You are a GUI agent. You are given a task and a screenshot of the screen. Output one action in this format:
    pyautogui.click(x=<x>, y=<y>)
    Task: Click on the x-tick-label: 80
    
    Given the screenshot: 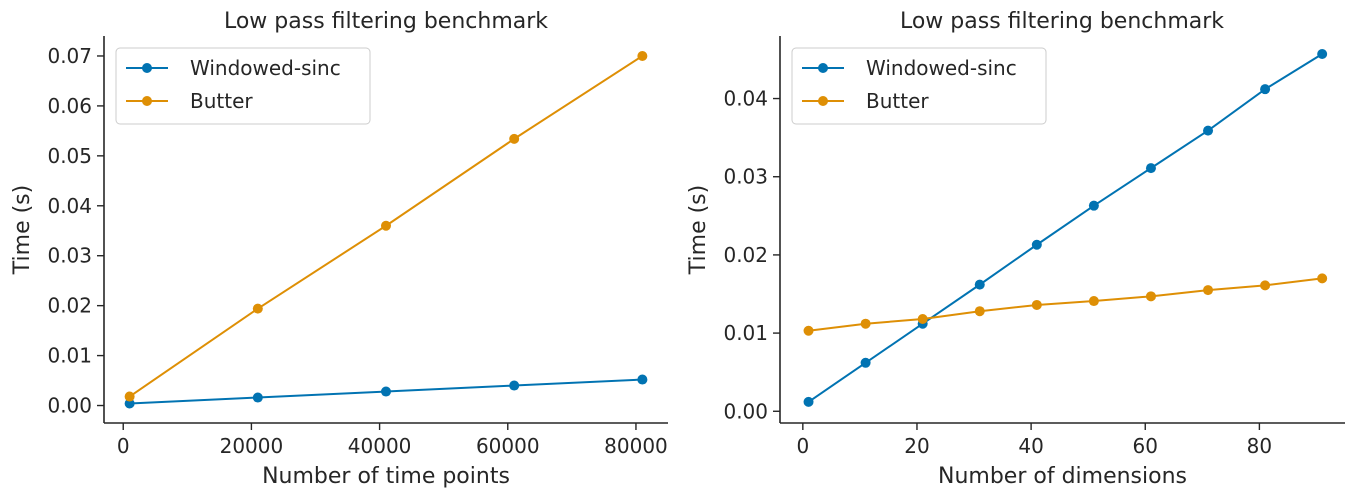 What is the action you would take?
    pyautogui.click(x=1259, y=446)
    